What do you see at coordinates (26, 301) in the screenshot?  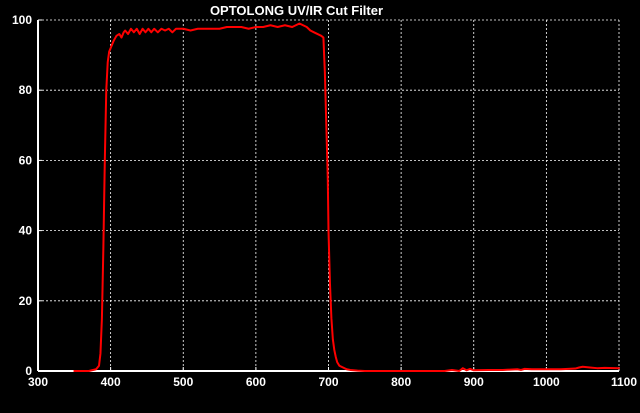 I see `y-tick-label-20: 20` at bounding box center [26, 301].